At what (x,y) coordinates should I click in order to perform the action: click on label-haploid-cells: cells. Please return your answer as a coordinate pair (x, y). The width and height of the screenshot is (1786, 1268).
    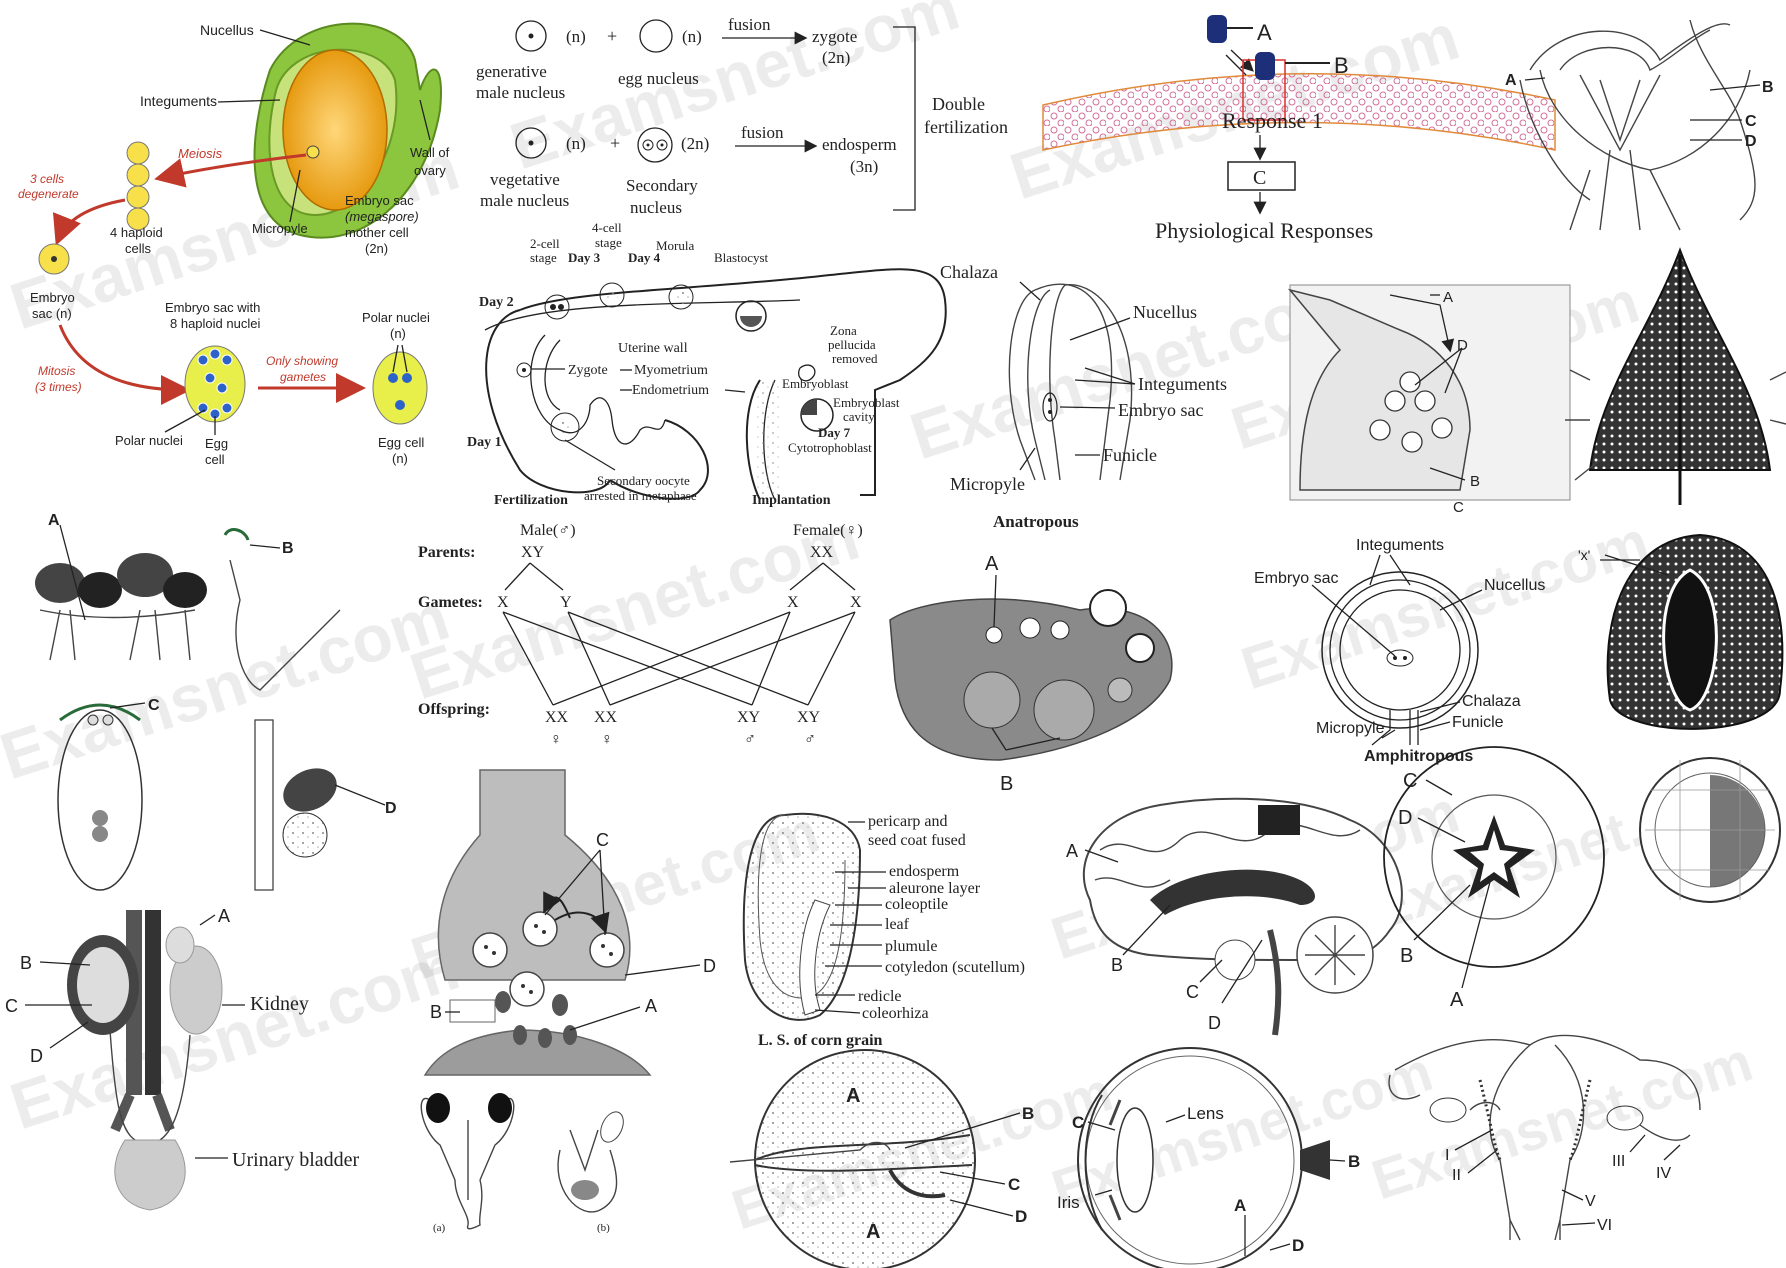
    Looking at the image, I should click on (138, 248).